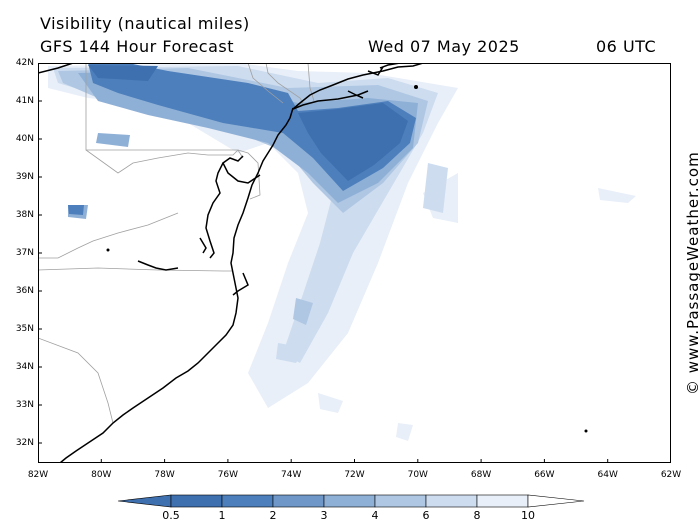 The width and height of the screenshot is (700, 525). What do you see at coordinates (145, 23) in the screenshot?
I see `map-title: Visibility (nautical miles)` at bounding box center [145, 23].